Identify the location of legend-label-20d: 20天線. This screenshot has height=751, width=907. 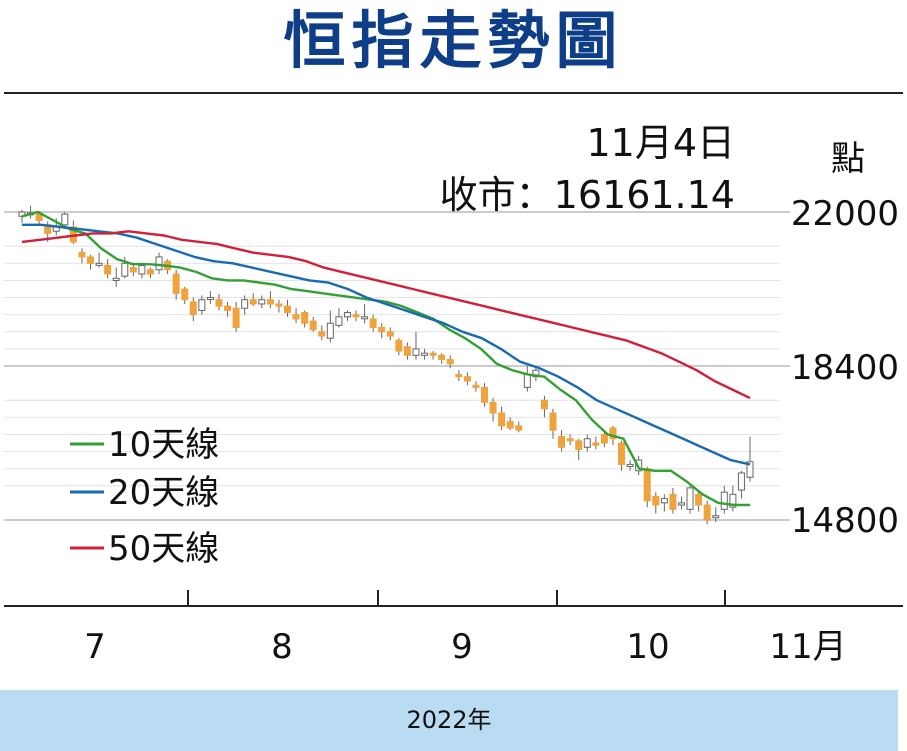
(163, 493).